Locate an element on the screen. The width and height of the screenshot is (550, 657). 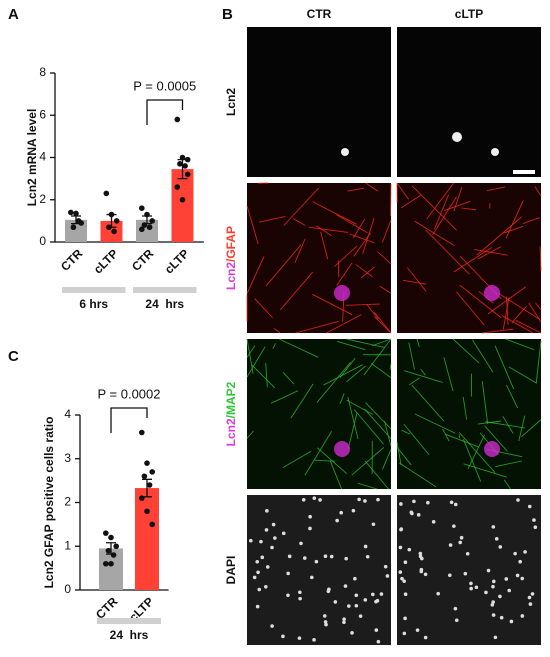
panel-label: C is located at coordinates (13, 356).